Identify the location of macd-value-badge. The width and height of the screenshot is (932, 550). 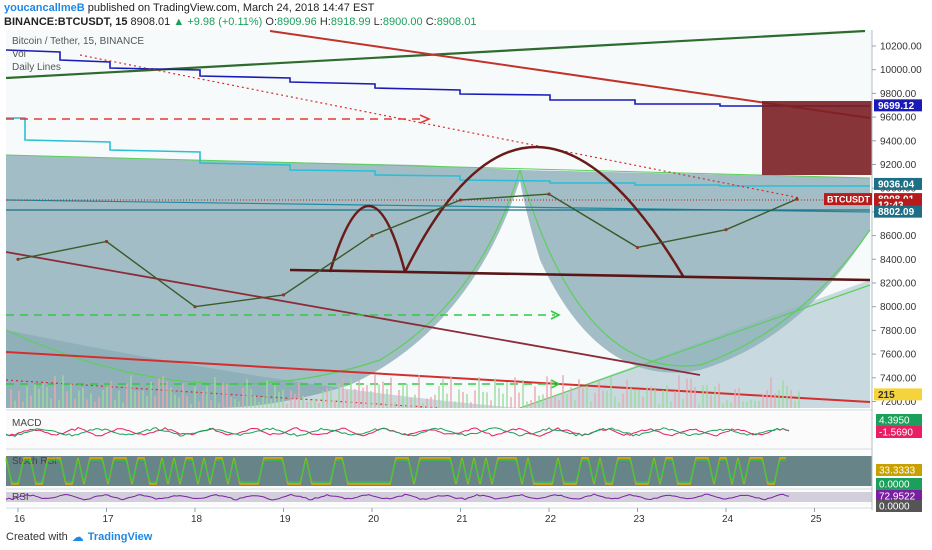
(899, 420).